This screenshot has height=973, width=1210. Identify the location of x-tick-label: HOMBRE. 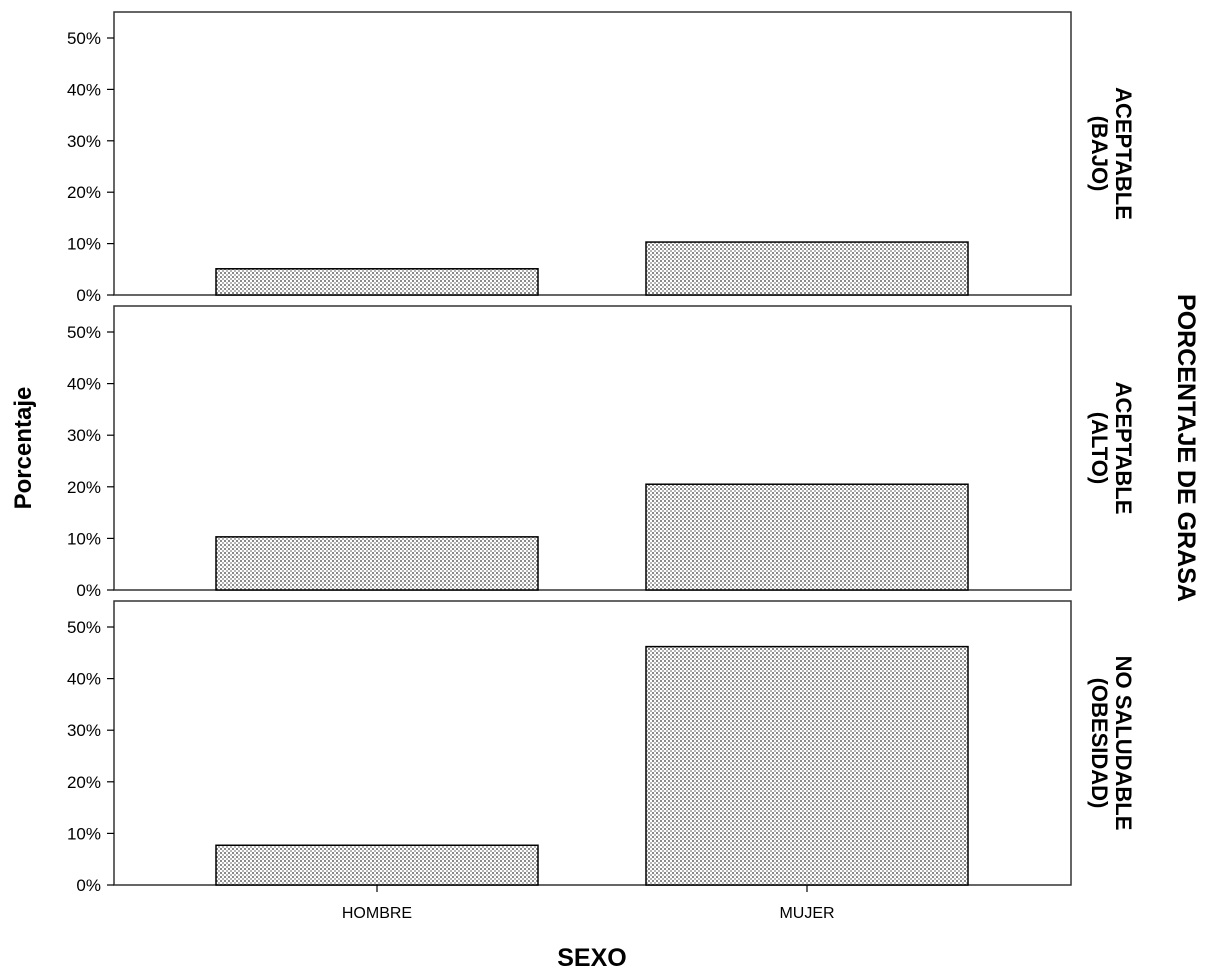
(377, 913).